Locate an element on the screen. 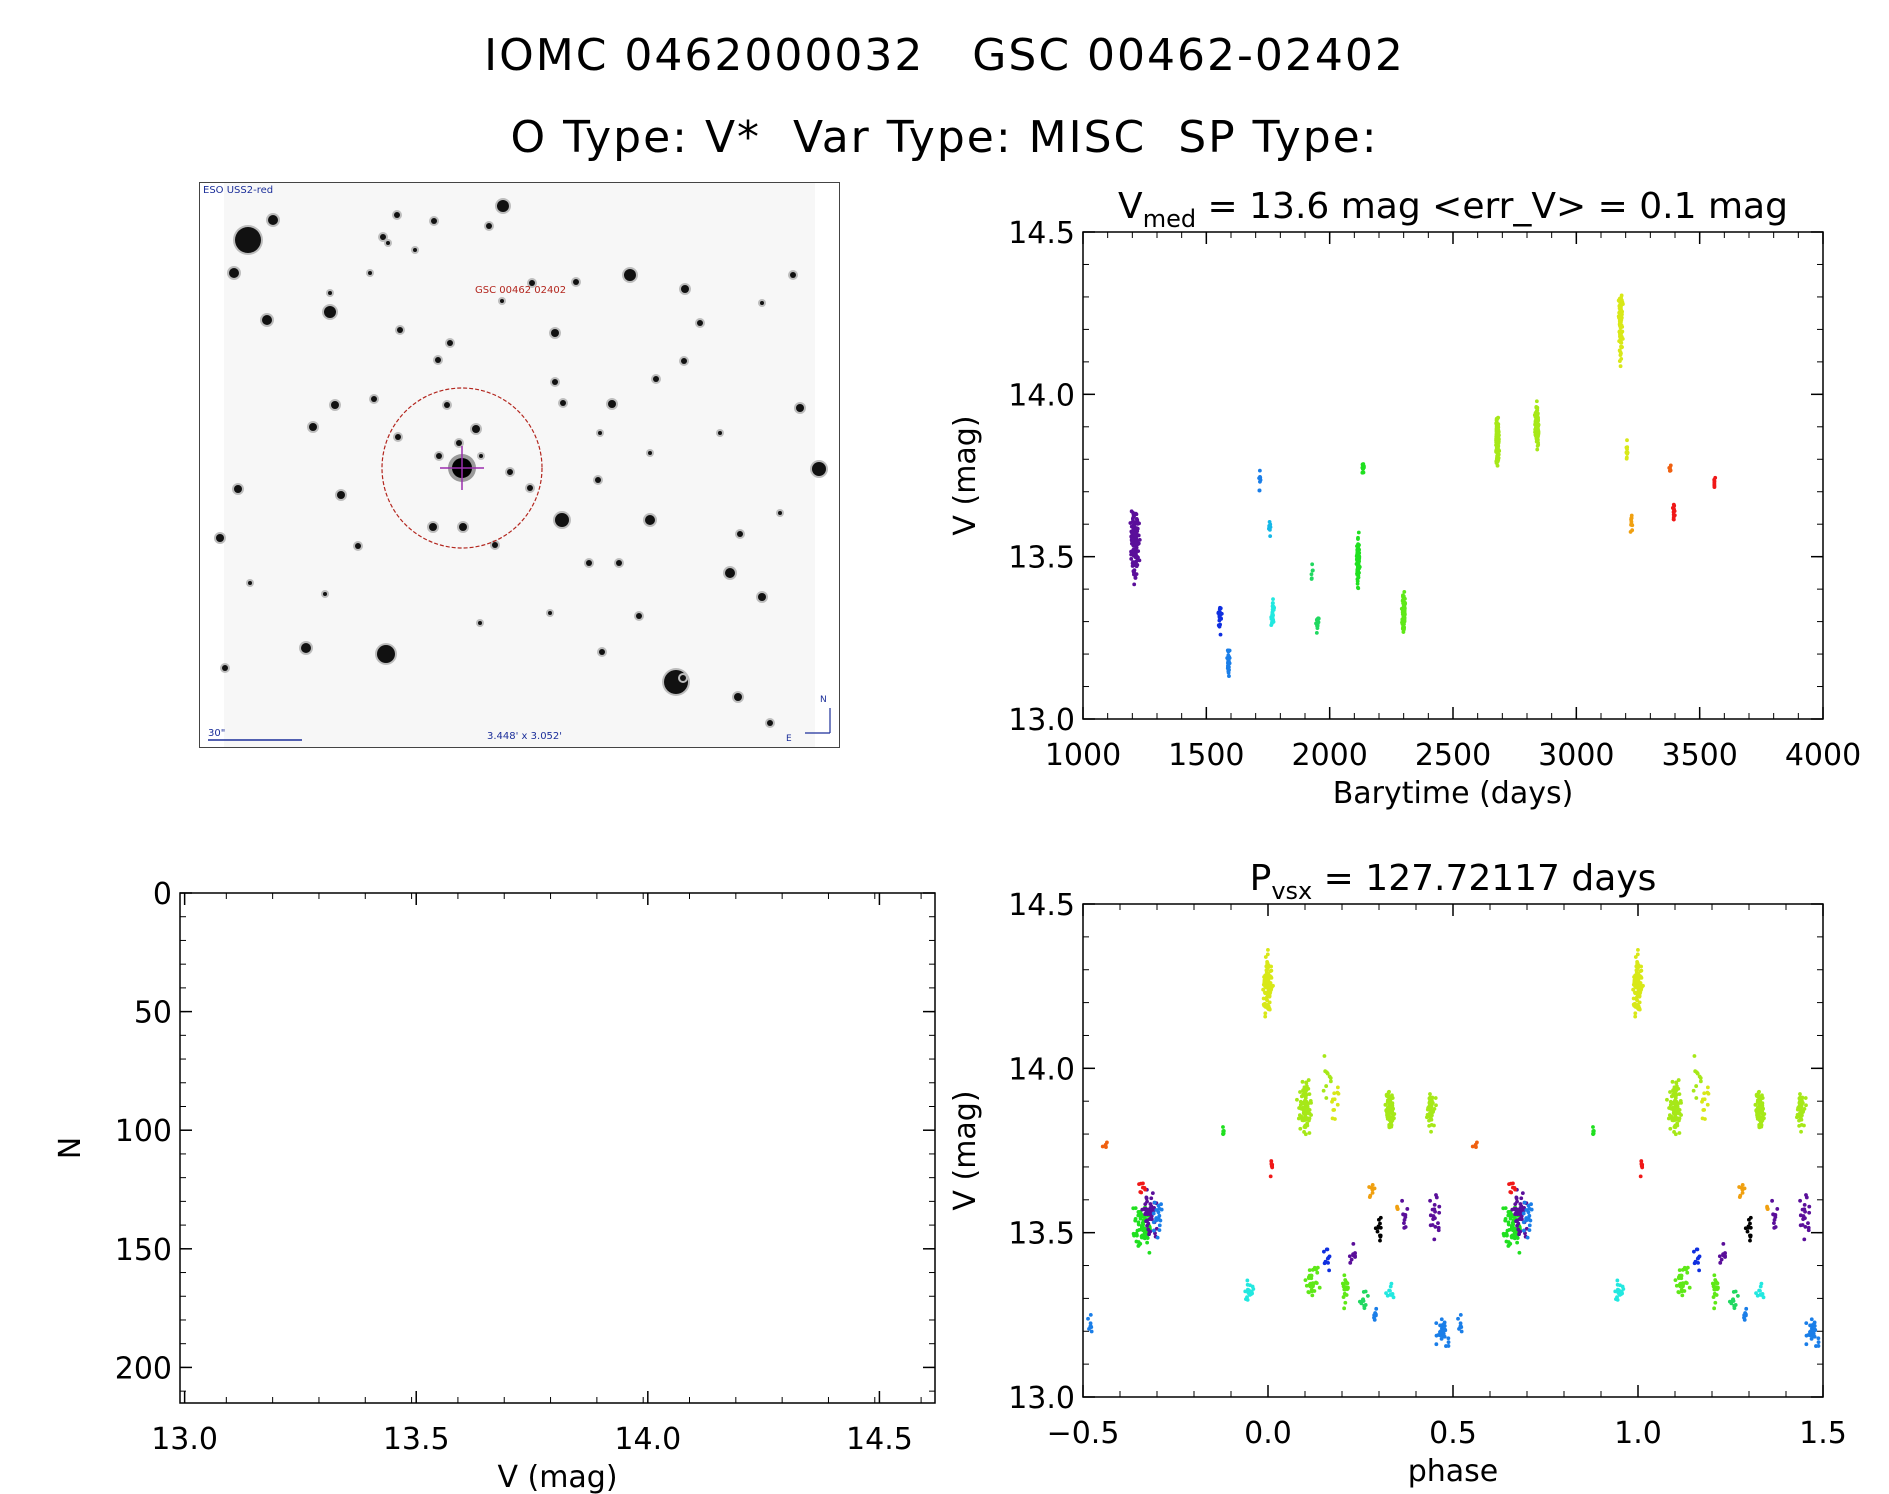 Image resolution: width=1889 pixels, height=1494 pixels. y-tick-label: 14.5 is located at coordinates (1041, 905).